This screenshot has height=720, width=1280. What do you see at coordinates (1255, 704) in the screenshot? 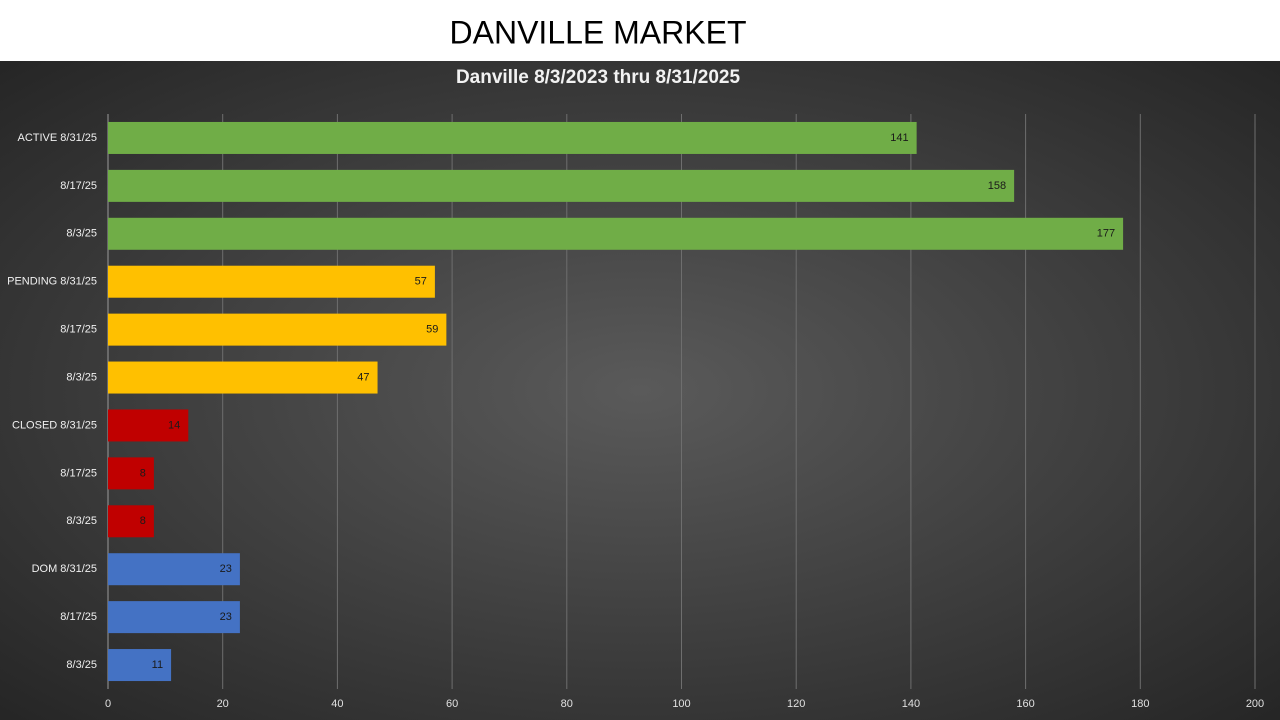
I see `x-tick-label: 200` at bounding box center [1255, 704].